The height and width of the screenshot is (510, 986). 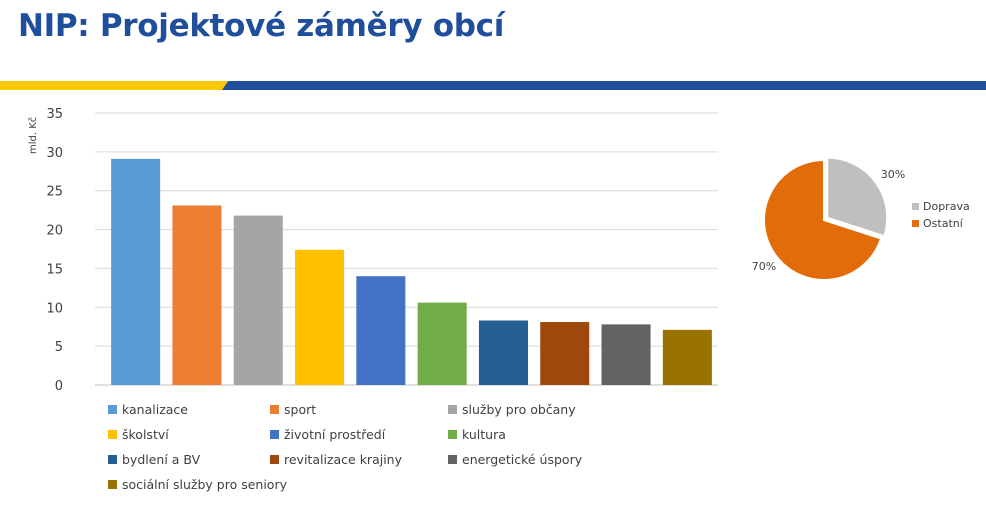 What do you see at coordinates (565, 353) in the screenshot?
I see `bar-revitalizace-krajiny` at bounding box center [565, 353].